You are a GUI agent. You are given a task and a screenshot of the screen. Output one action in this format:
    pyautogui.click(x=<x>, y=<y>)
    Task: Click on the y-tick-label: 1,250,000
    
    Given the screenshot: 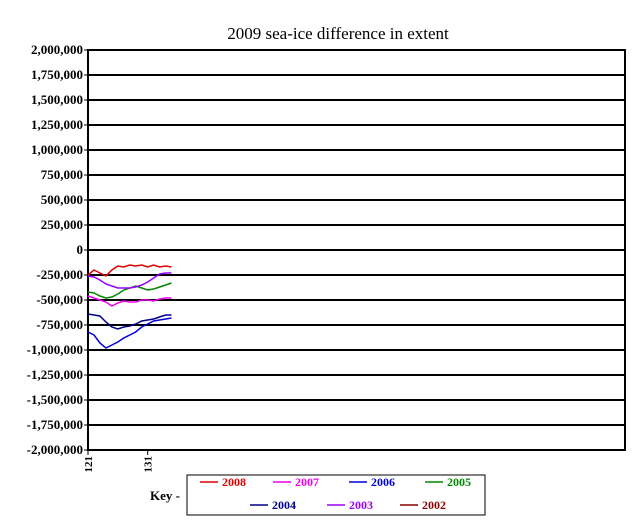 What is the action you would take?
    pyautogui.click(x=57, y=124)
    